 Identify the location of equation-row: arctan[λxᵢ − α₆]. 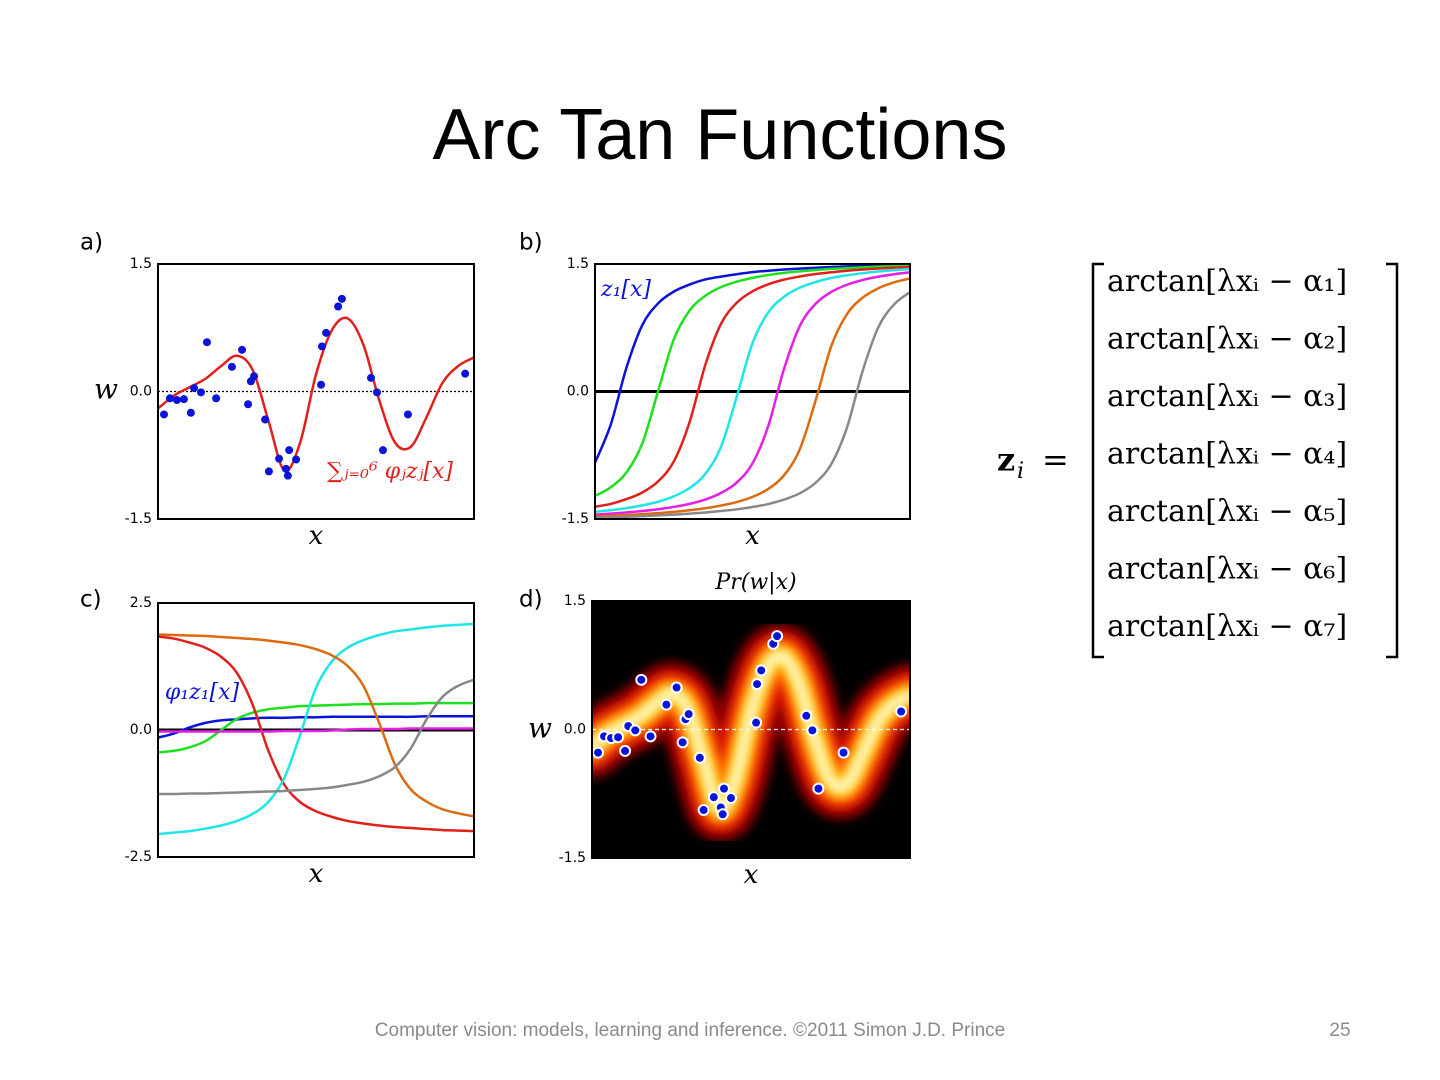
(1227, 569).